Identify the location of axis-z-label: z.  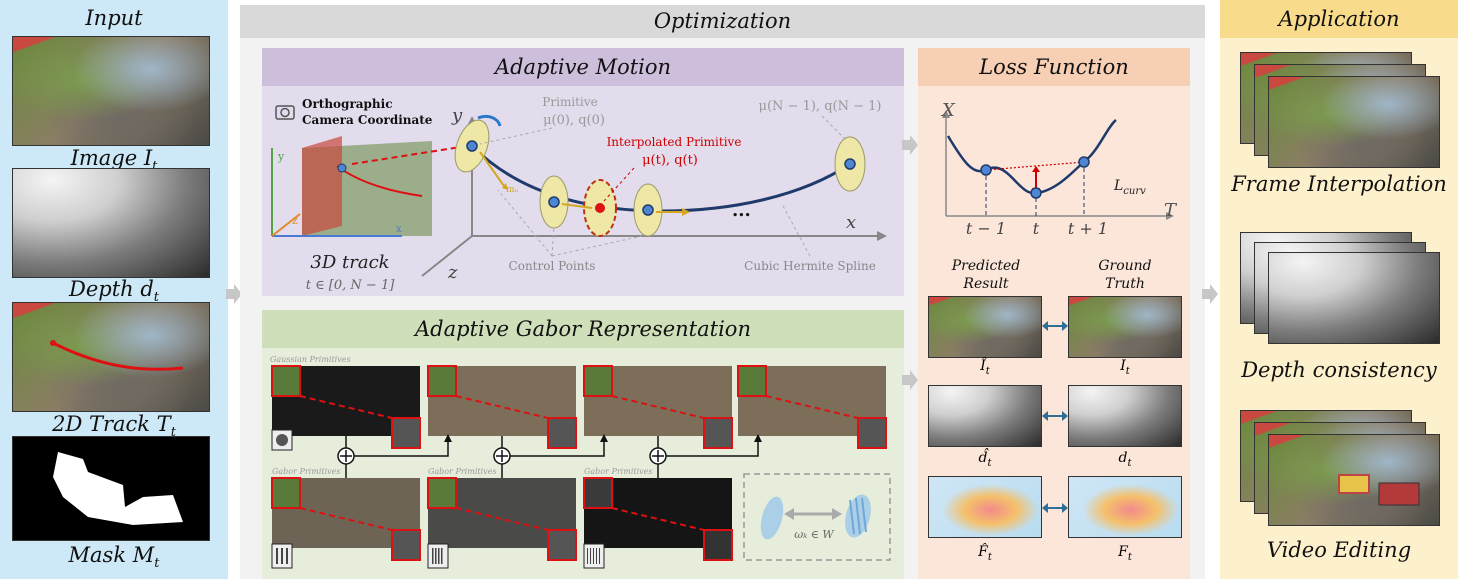
(452, 272).